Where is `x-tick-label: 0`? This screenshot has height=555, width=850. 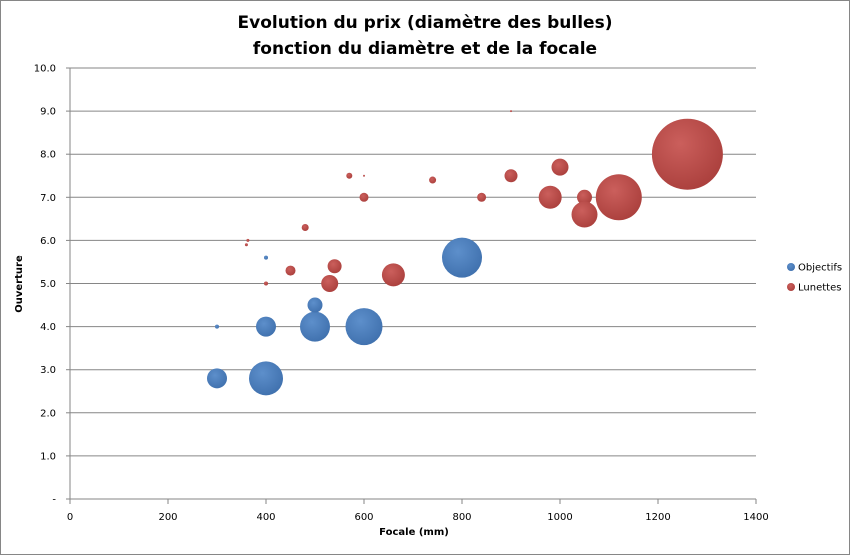
x-tick-label: 0 is located at coordinates (70, 517).